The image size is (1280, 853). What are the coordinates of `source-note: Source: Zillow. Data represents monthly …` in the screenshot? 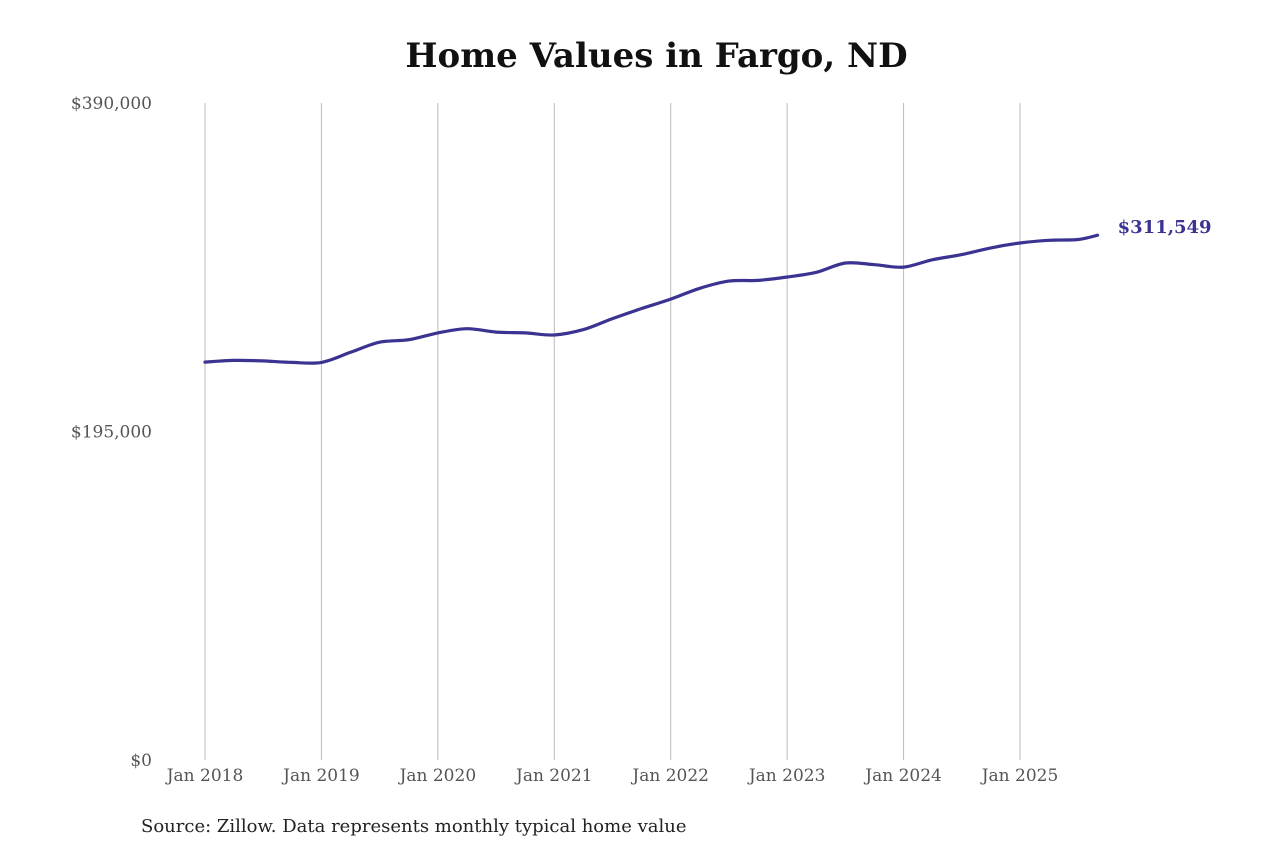 It's located at (414, 826).